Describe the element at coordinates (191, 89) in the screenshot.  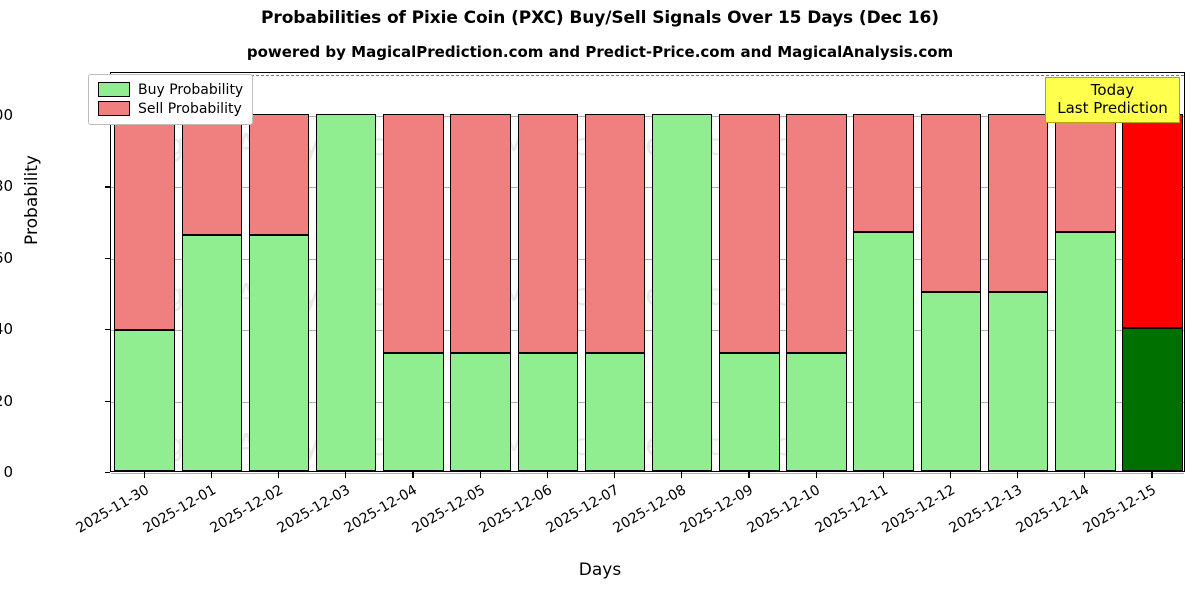
I see `legend-label-buy: Buy Probability` at that location.